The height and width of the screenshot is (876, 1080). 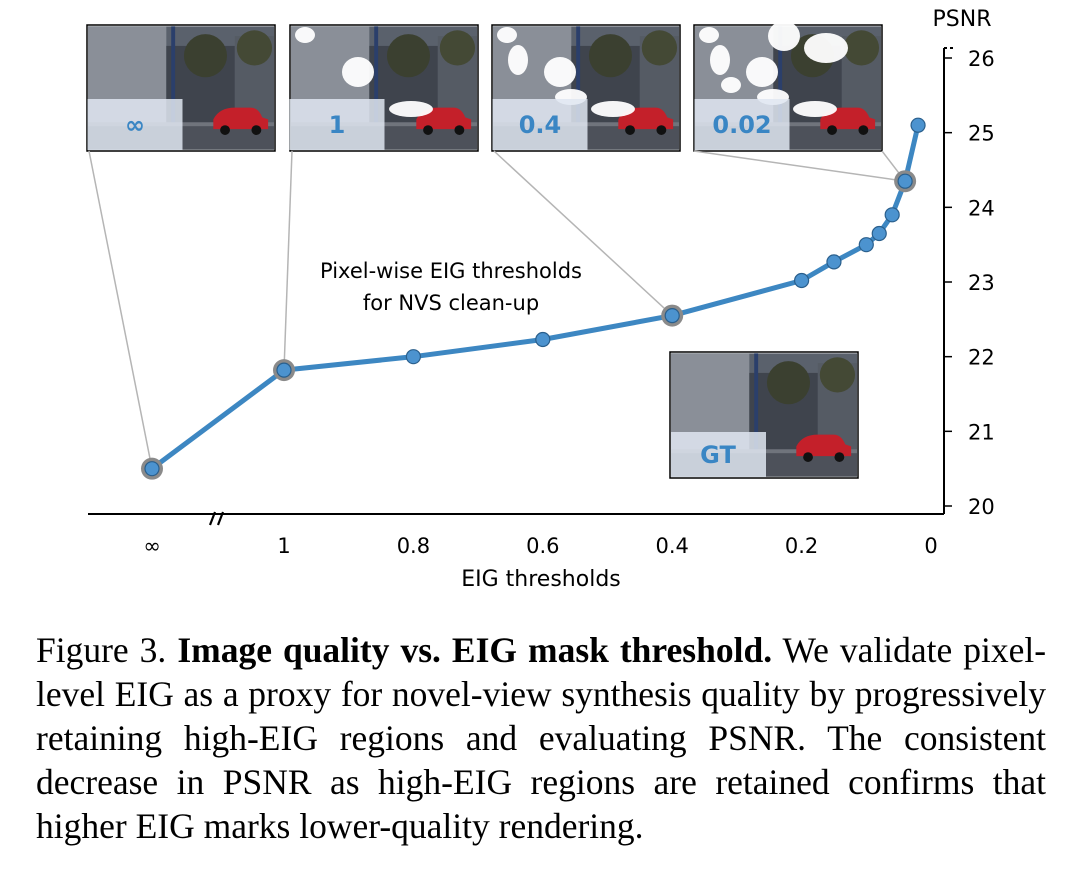 What do you see at coordinates (451, 271) in the screenshot?
I see `annotation-line-1: Pixel-wise EIG thresholds` at bounding box center [451, 271].